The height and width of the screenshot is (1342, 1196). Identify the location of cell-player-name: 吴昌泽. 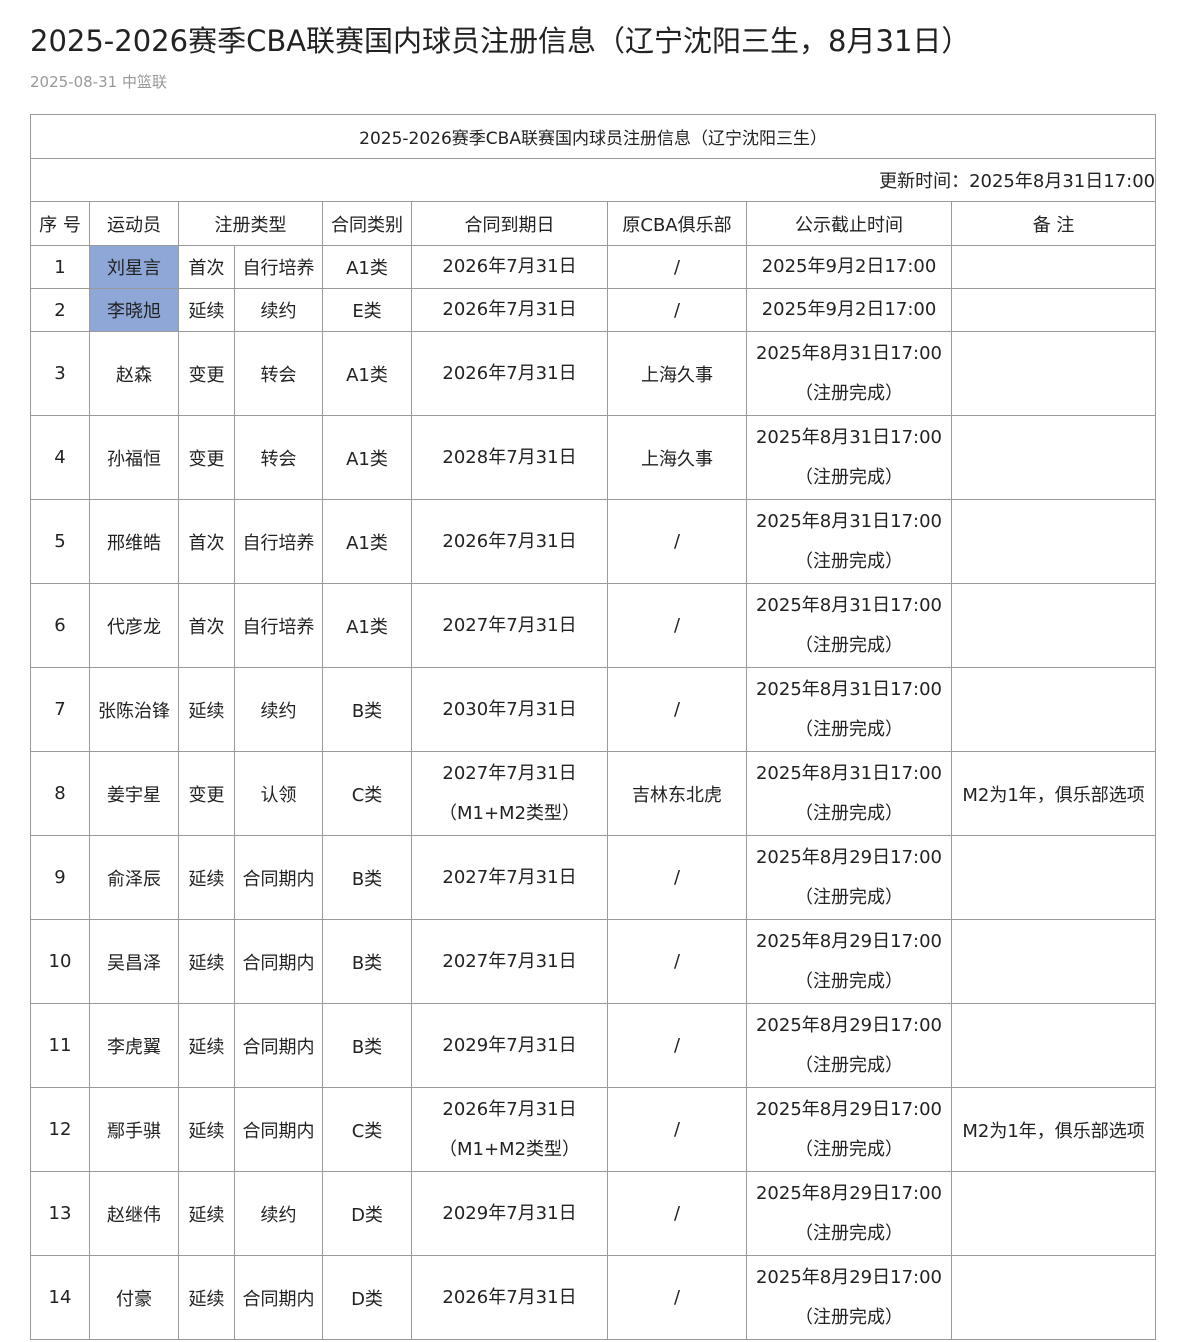
(134, 963).